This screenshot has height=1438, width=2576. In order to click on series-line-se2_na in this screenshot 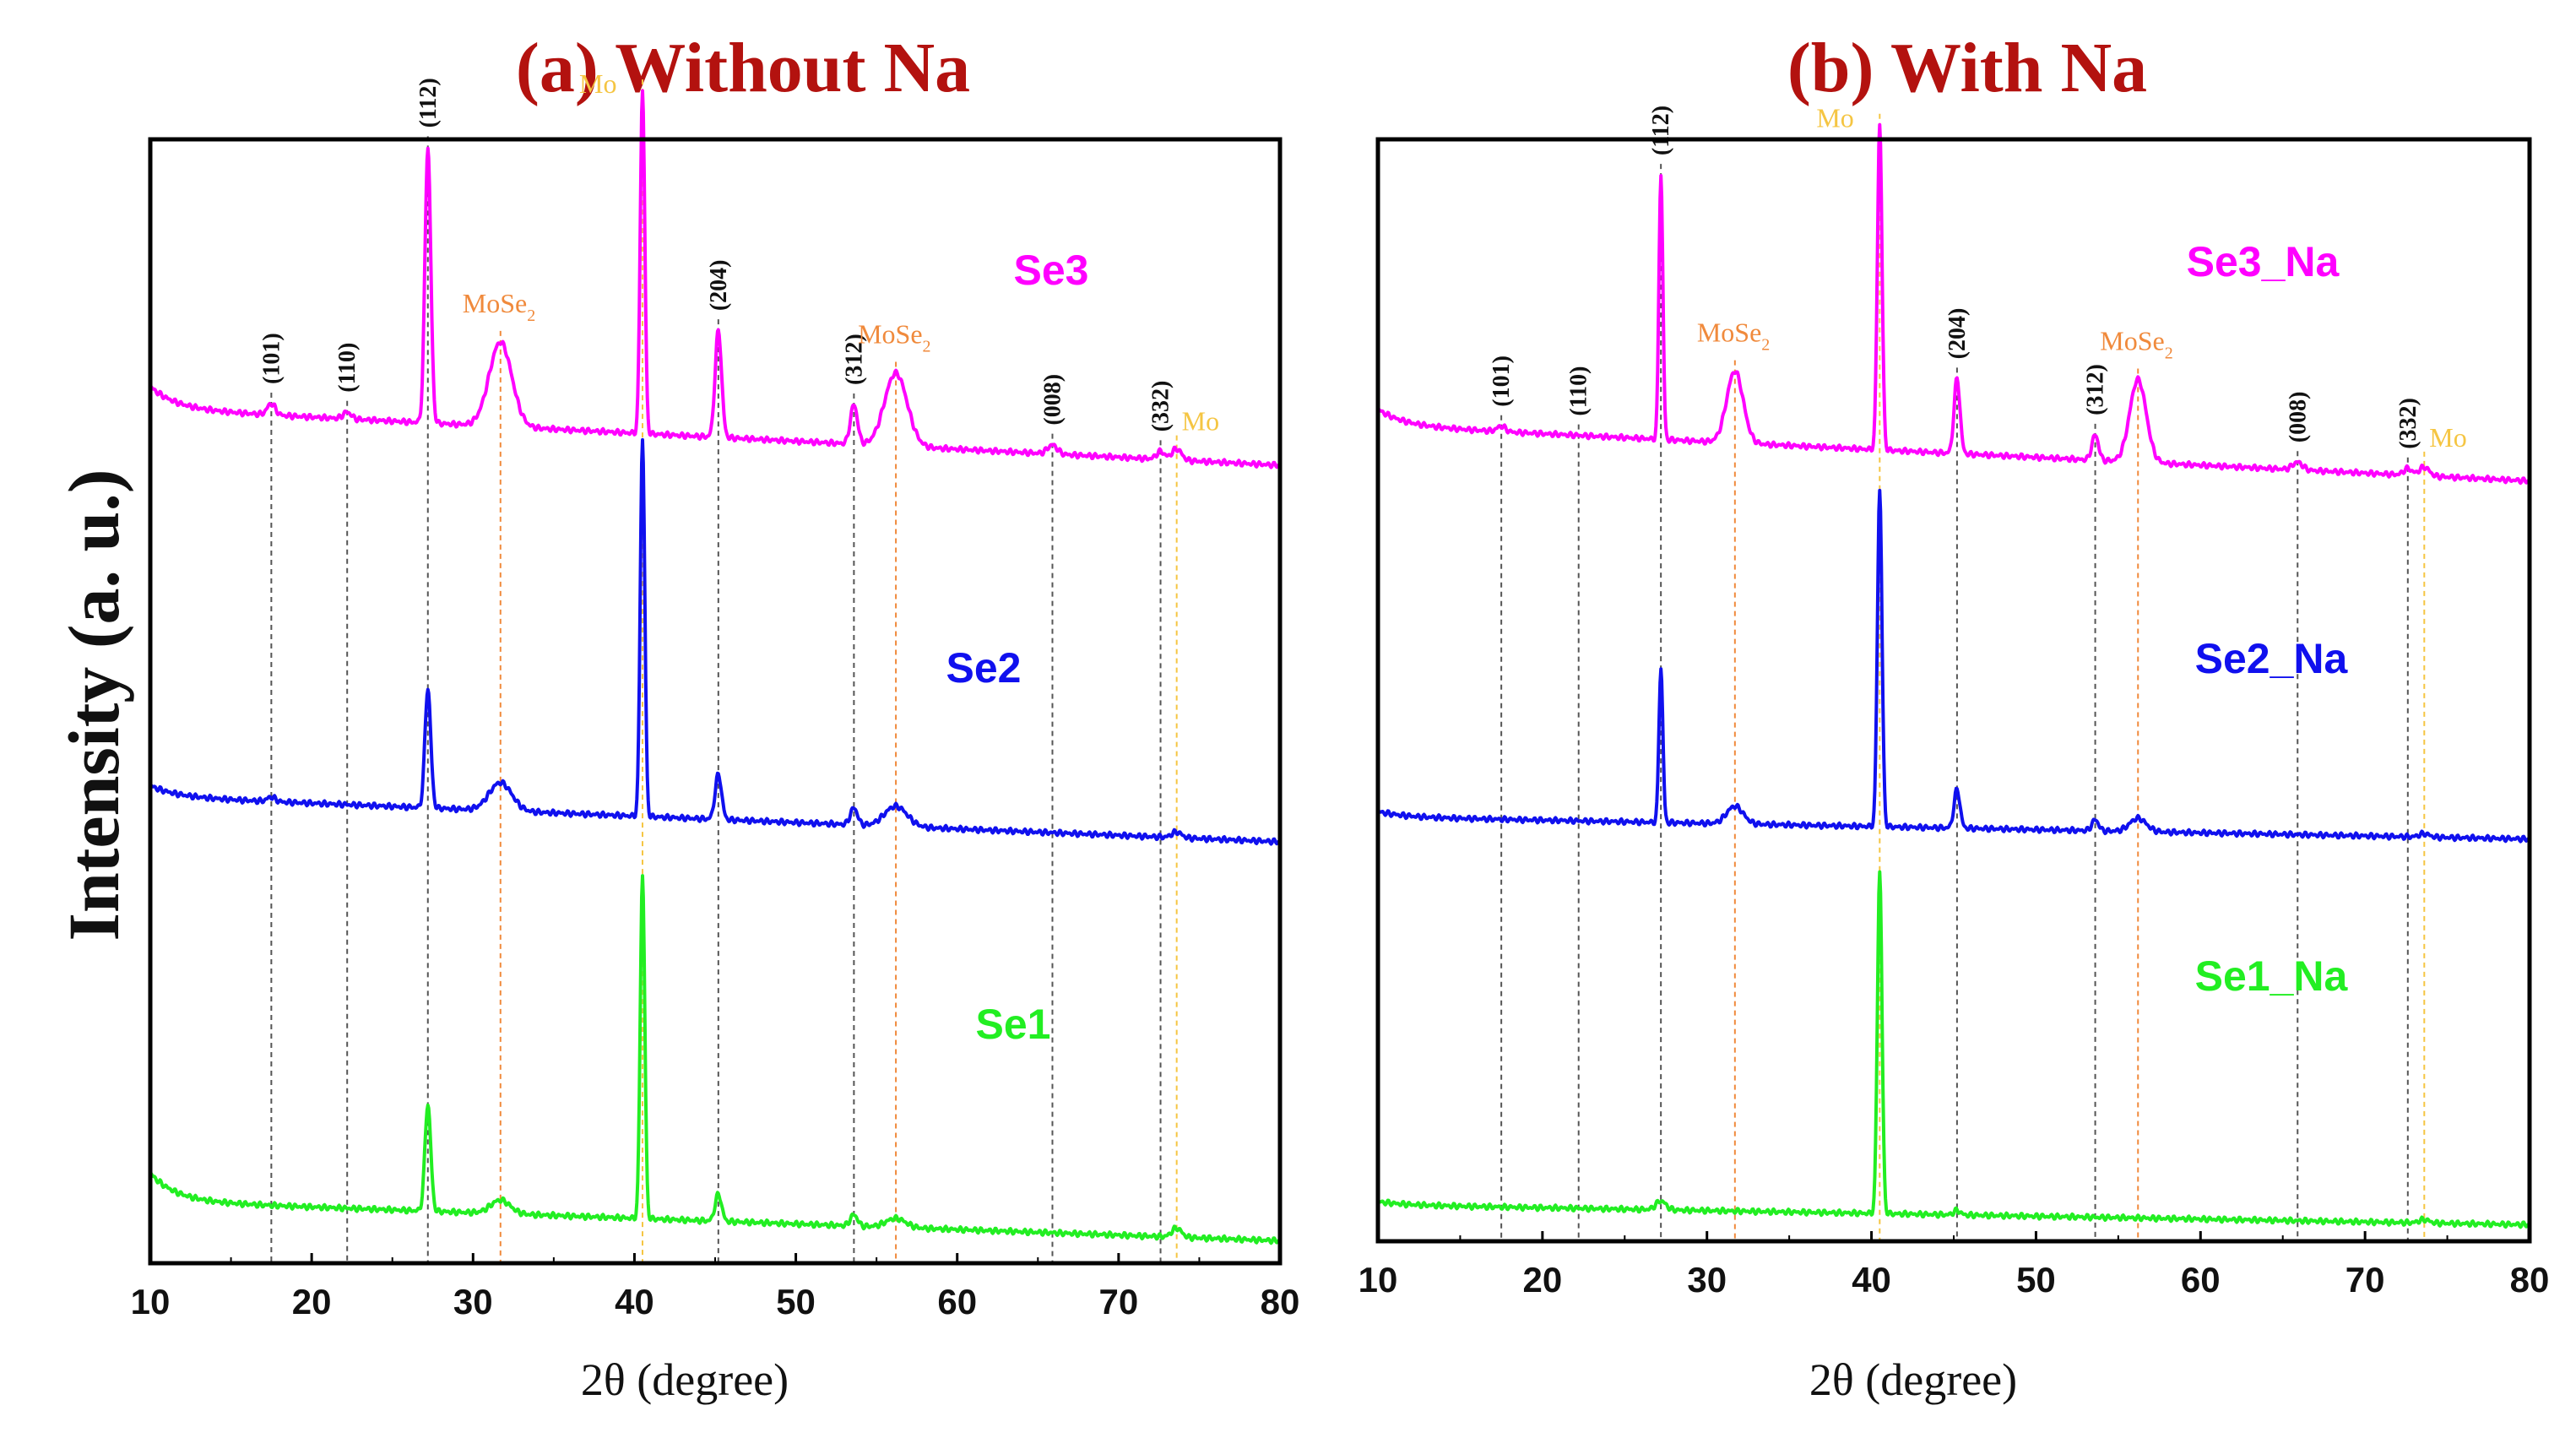, I will do `click(1954, 666)`.